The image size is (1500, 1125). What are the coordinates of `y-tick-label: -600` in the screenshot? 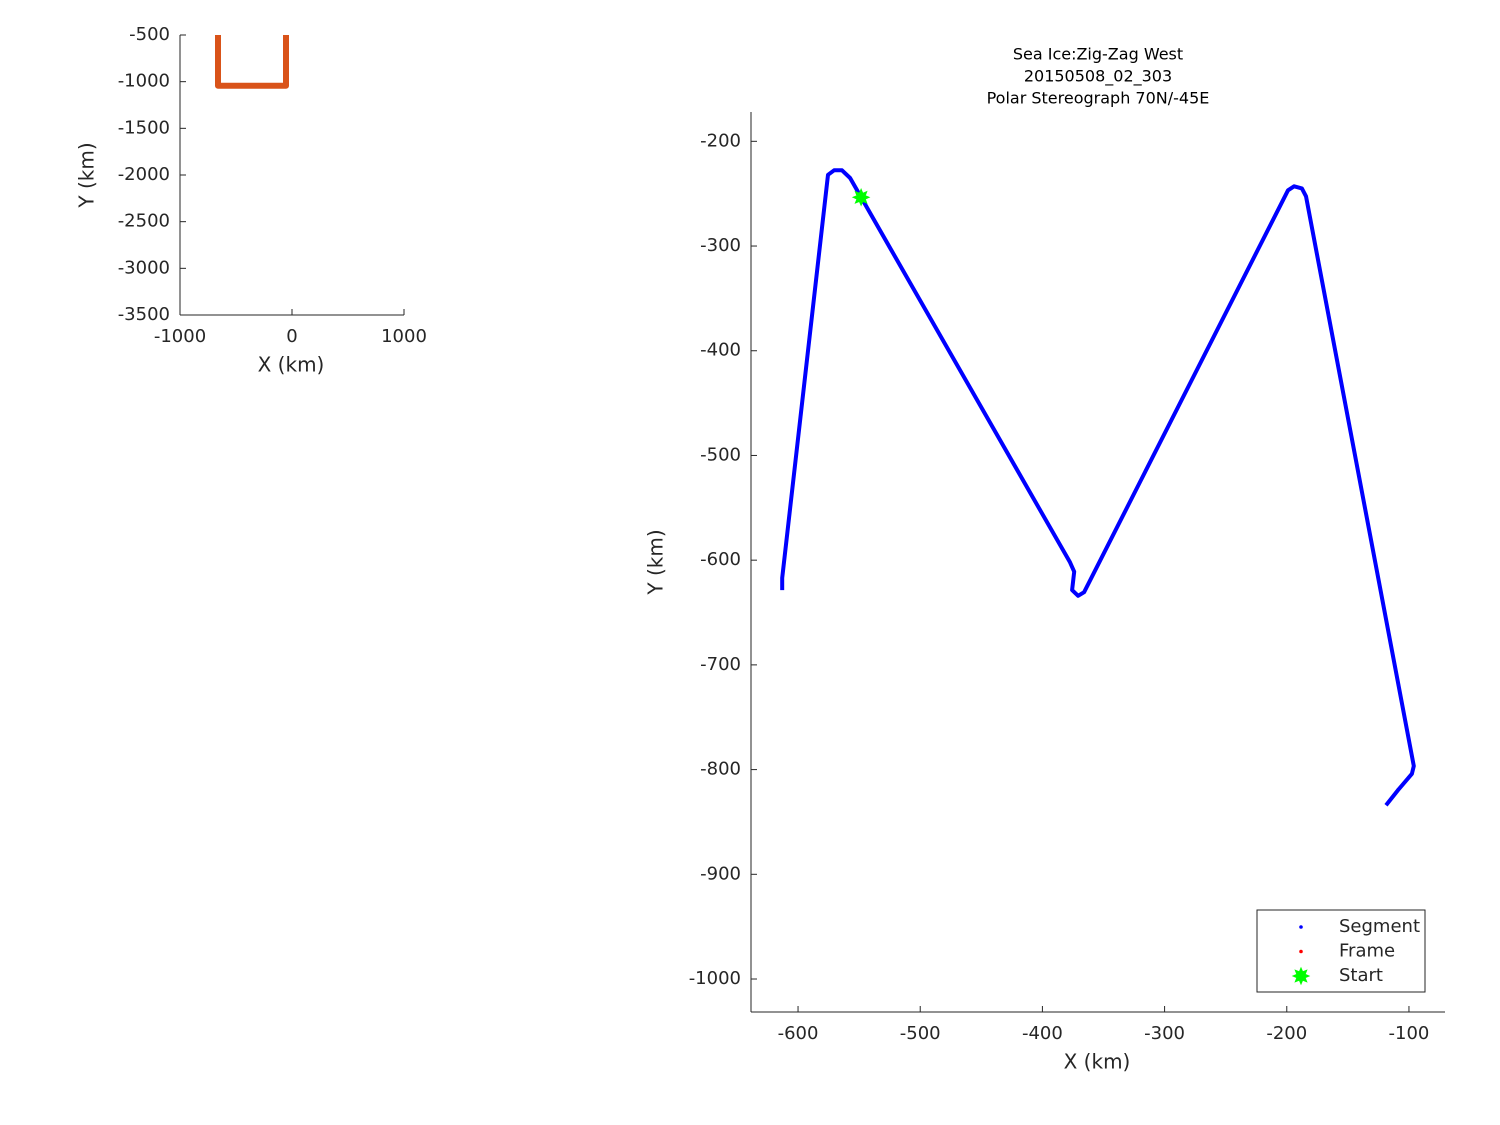 It's located at (720, 559).